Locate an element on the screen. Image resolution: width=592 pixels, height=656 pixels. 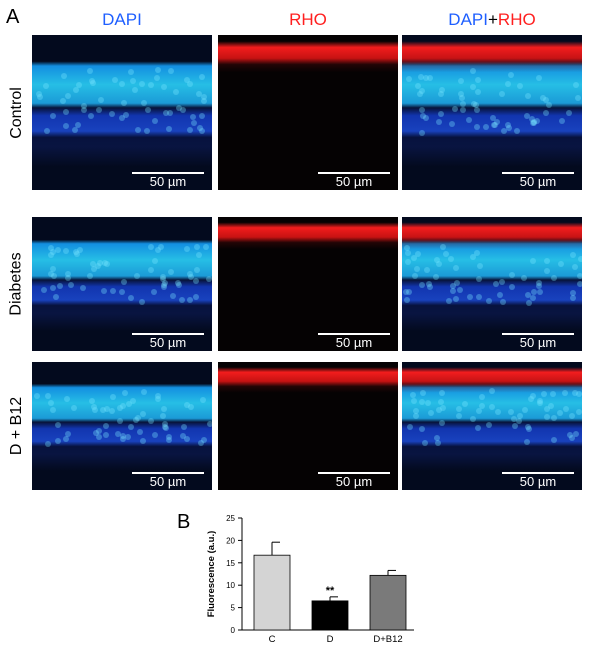
bar-d-b12 is located at coordinates (388, 602).